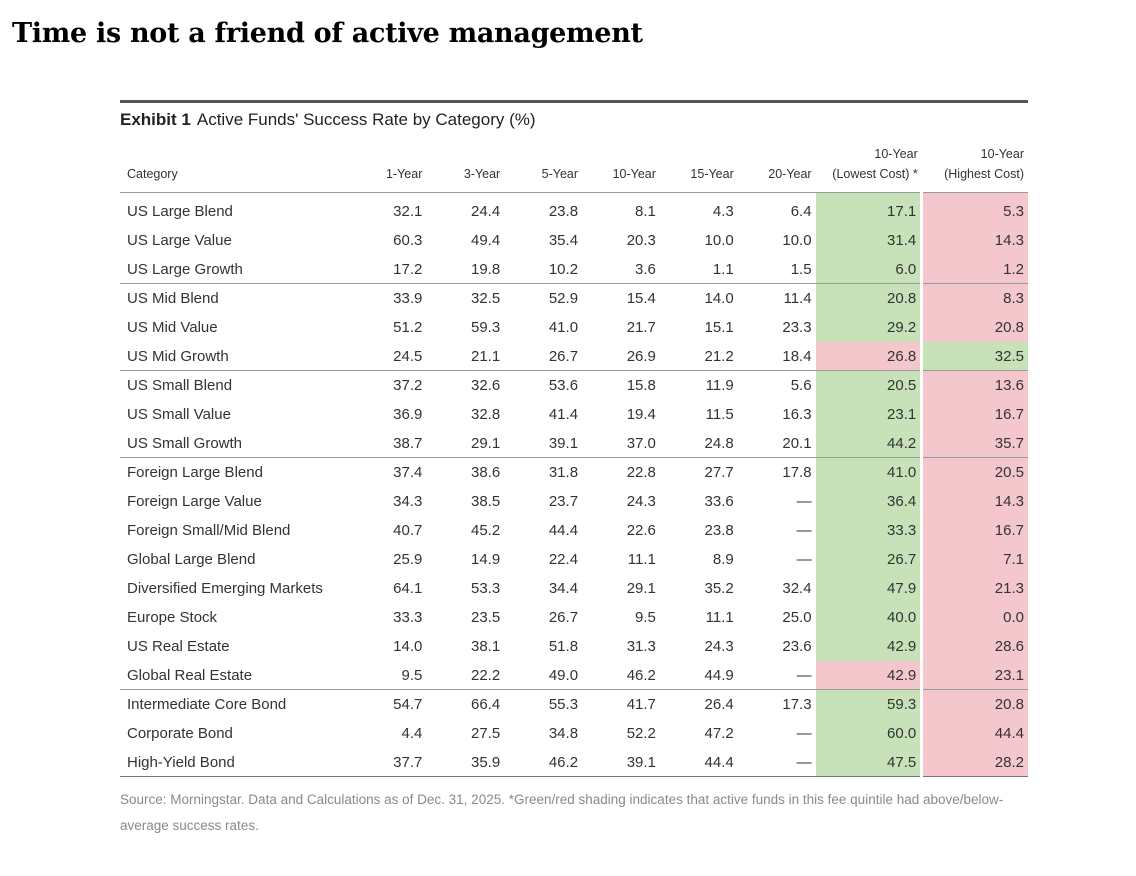 The image size is (1136, 876). Describe the element at coordinates (974, 269) in the screenshot. I see `cell-10-year-highest-cost: 1.2` at that location.